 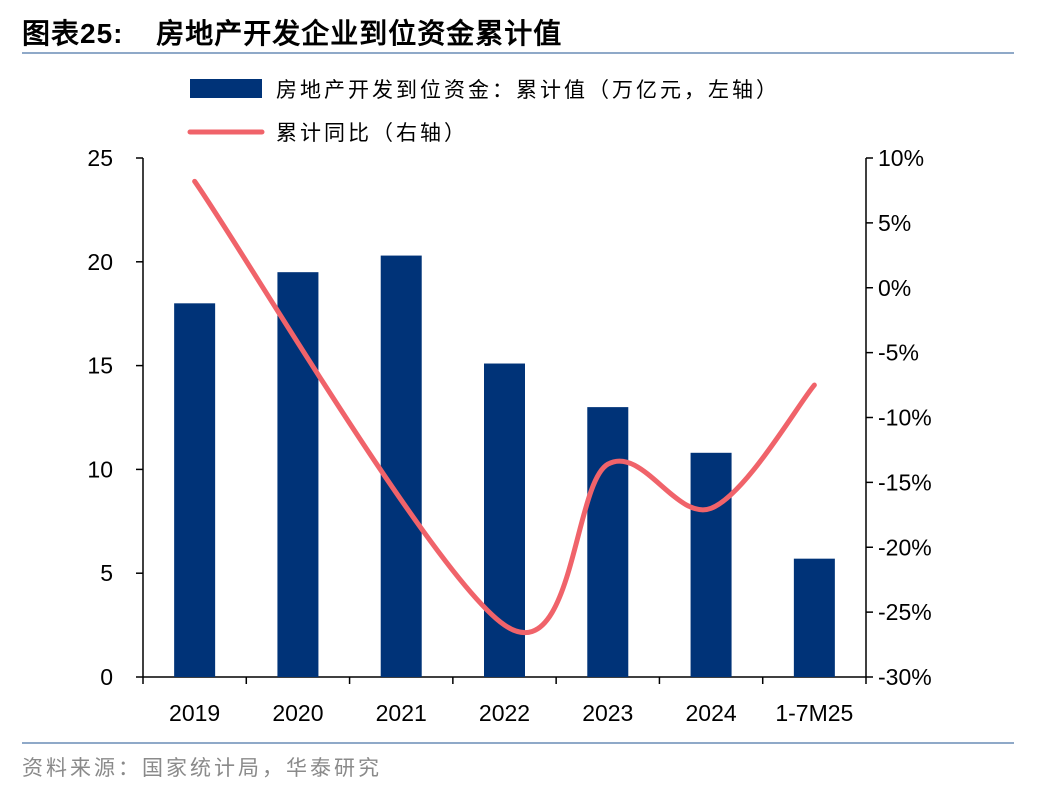 What do you see at coordinates (401, 713) in the screenshot?
I see `x-axis-tick-label: 2021` at bounding box center [401, 713].